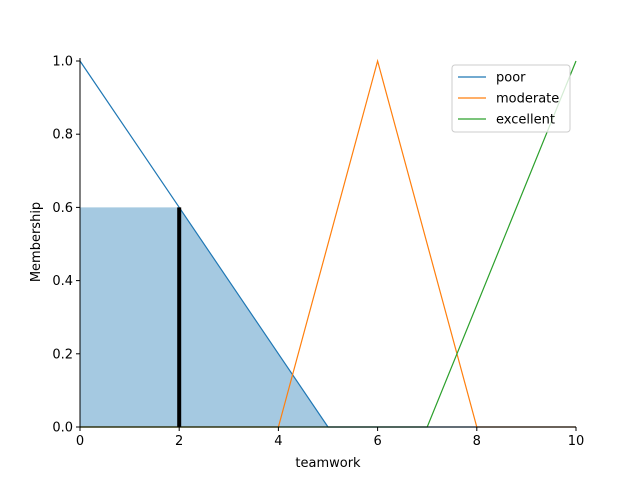 The height and width of the screenshot is (480, 640). What do you see at coordinates (527, 99) in the screenshot?
I see `legend-label-moderate: moderate` at bounding box center [527, 99].